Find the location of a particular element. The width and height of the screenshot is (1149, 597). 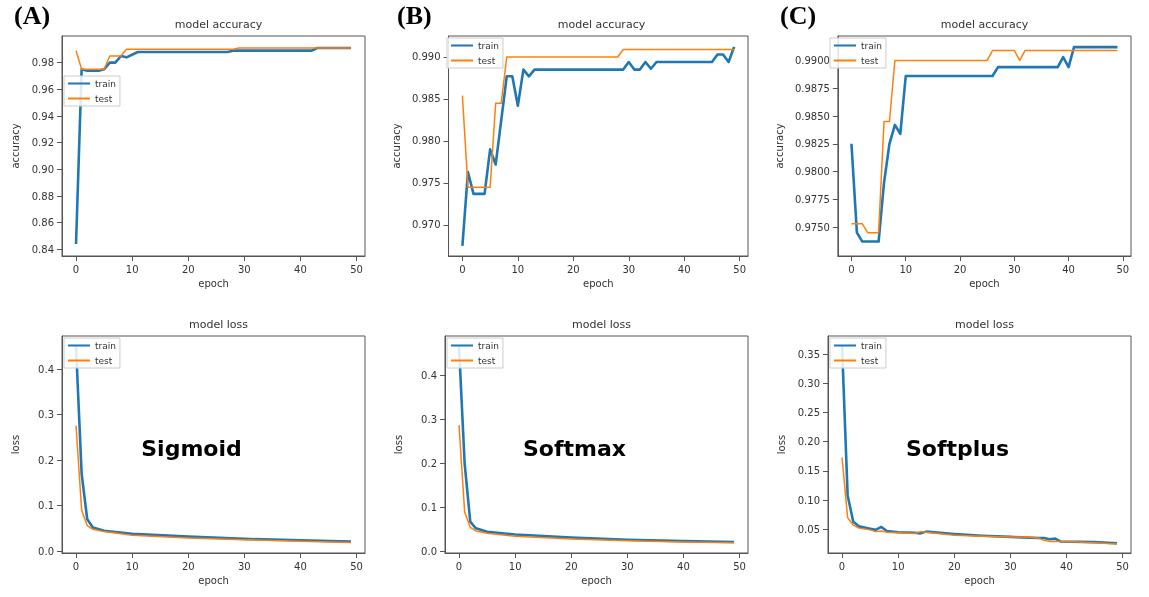

y-tick-label: 0.9850 is located at coordinates (812, 116).